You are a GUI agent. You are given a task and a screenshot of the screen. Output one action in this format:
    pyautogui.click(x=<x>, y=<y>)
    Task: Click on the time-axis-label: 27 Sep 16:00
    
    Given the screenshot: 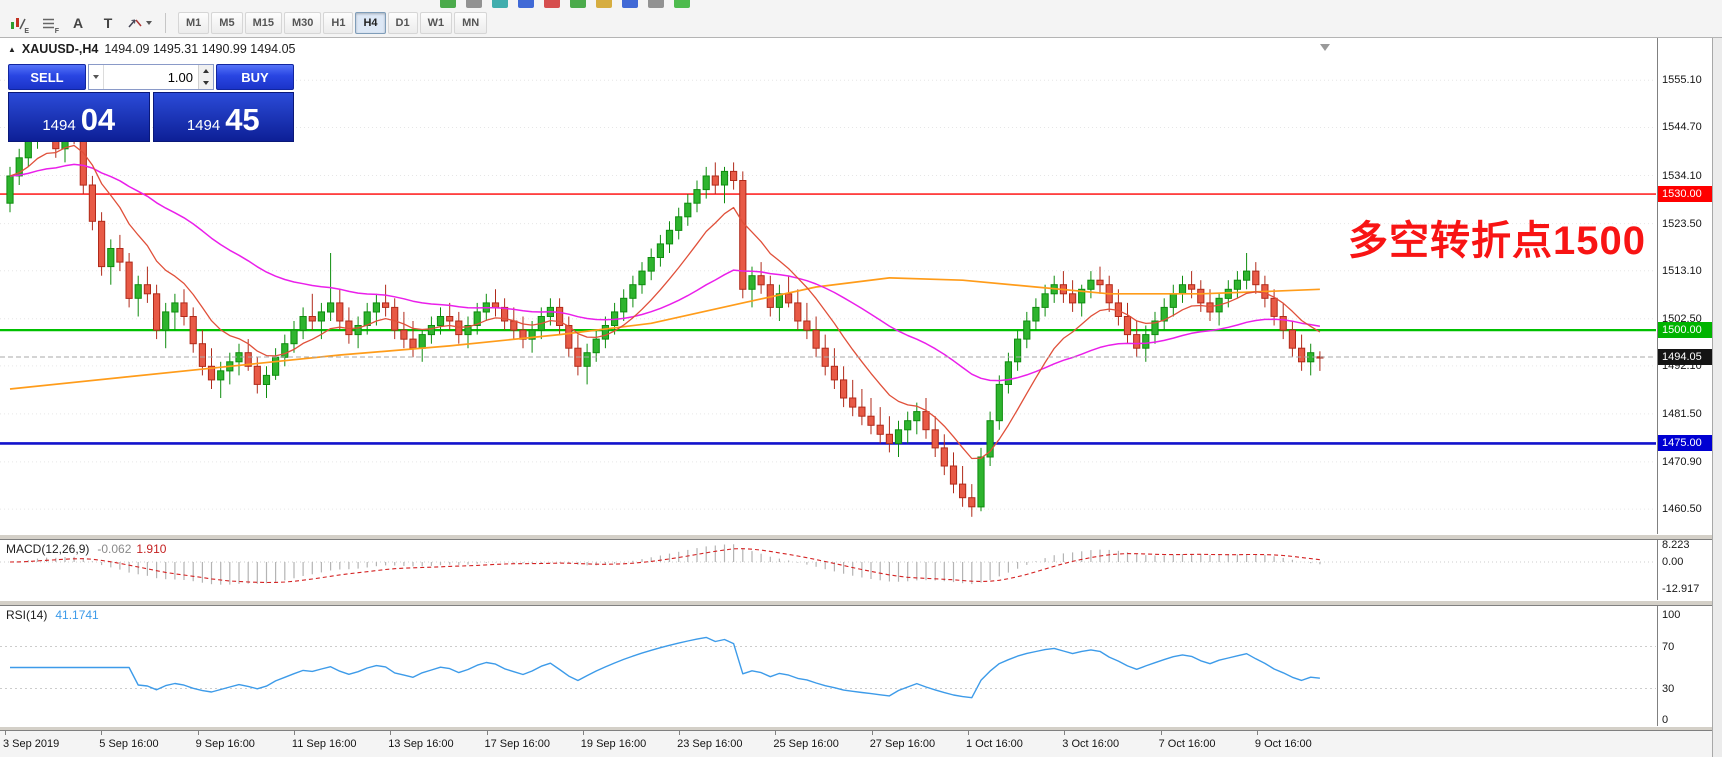 What is the action you would take?
    pyautogui.click(x=902, y=744)
    